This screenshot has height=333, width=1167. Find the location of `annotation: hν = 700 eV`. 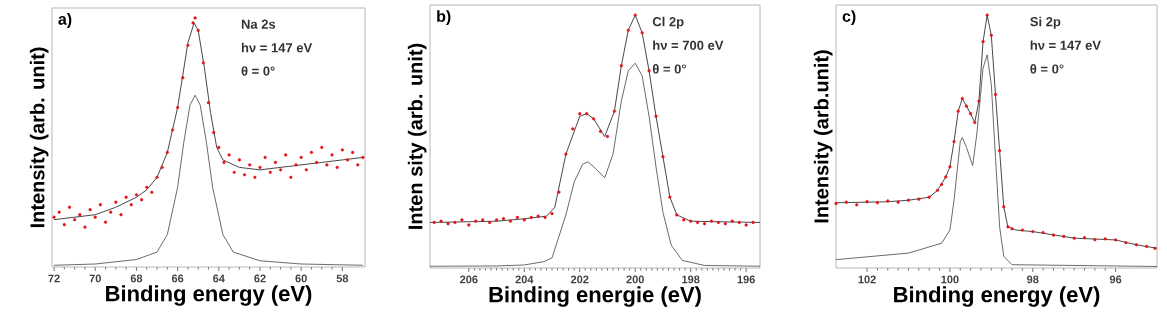

annotation: hν = 700 eV is located at coordinates (688, 45).